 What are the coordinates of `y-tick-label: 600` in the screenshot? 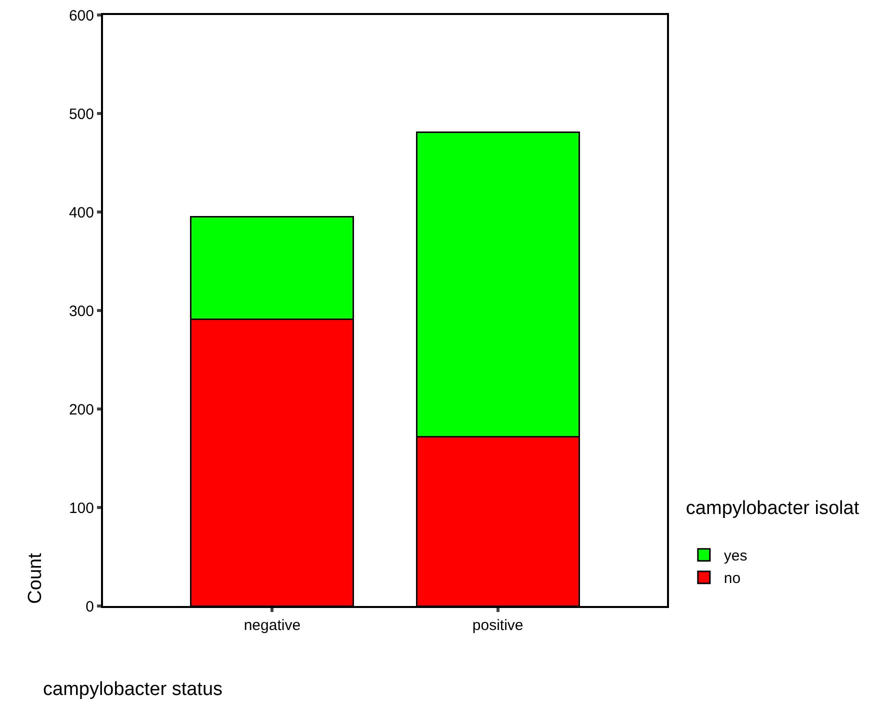 It's located at (81, 15).